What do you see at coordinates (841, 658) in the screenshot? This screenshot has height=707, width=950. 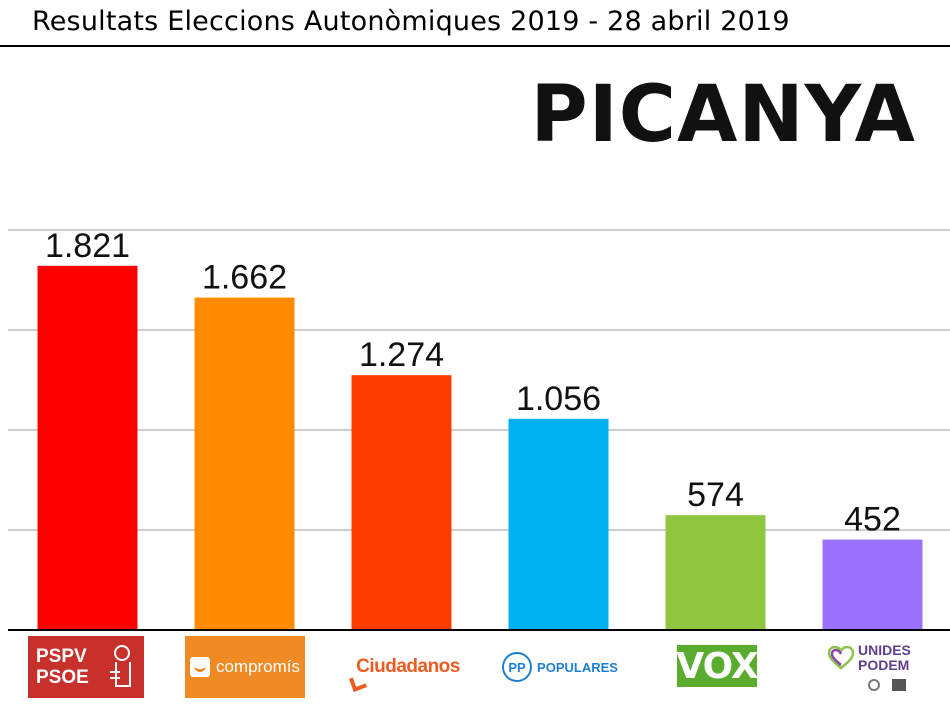 I see `heart-icon` at bounding box center [841, 658].